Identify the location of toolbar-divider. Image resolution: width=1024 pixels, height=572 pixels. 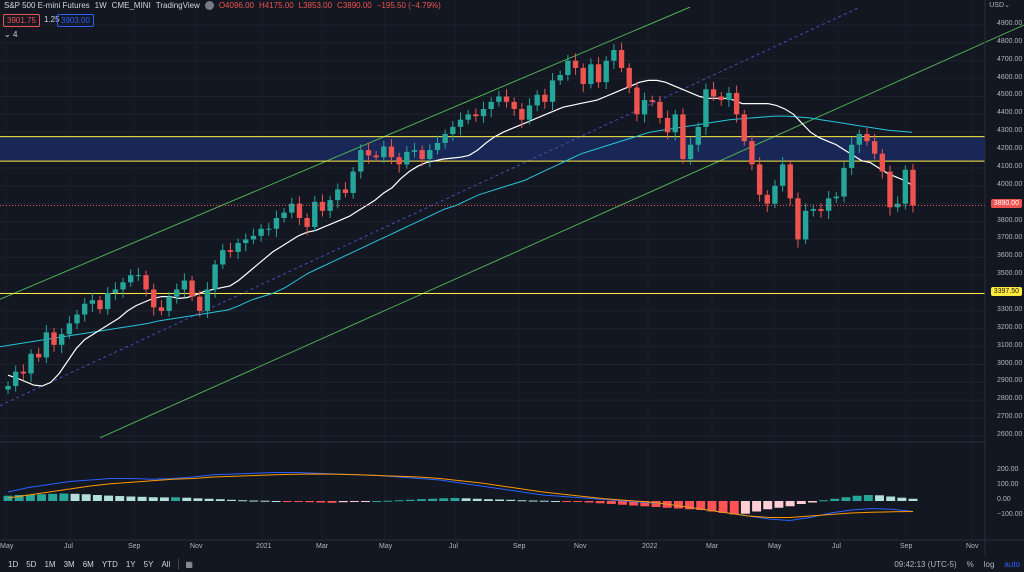
(179, 564).